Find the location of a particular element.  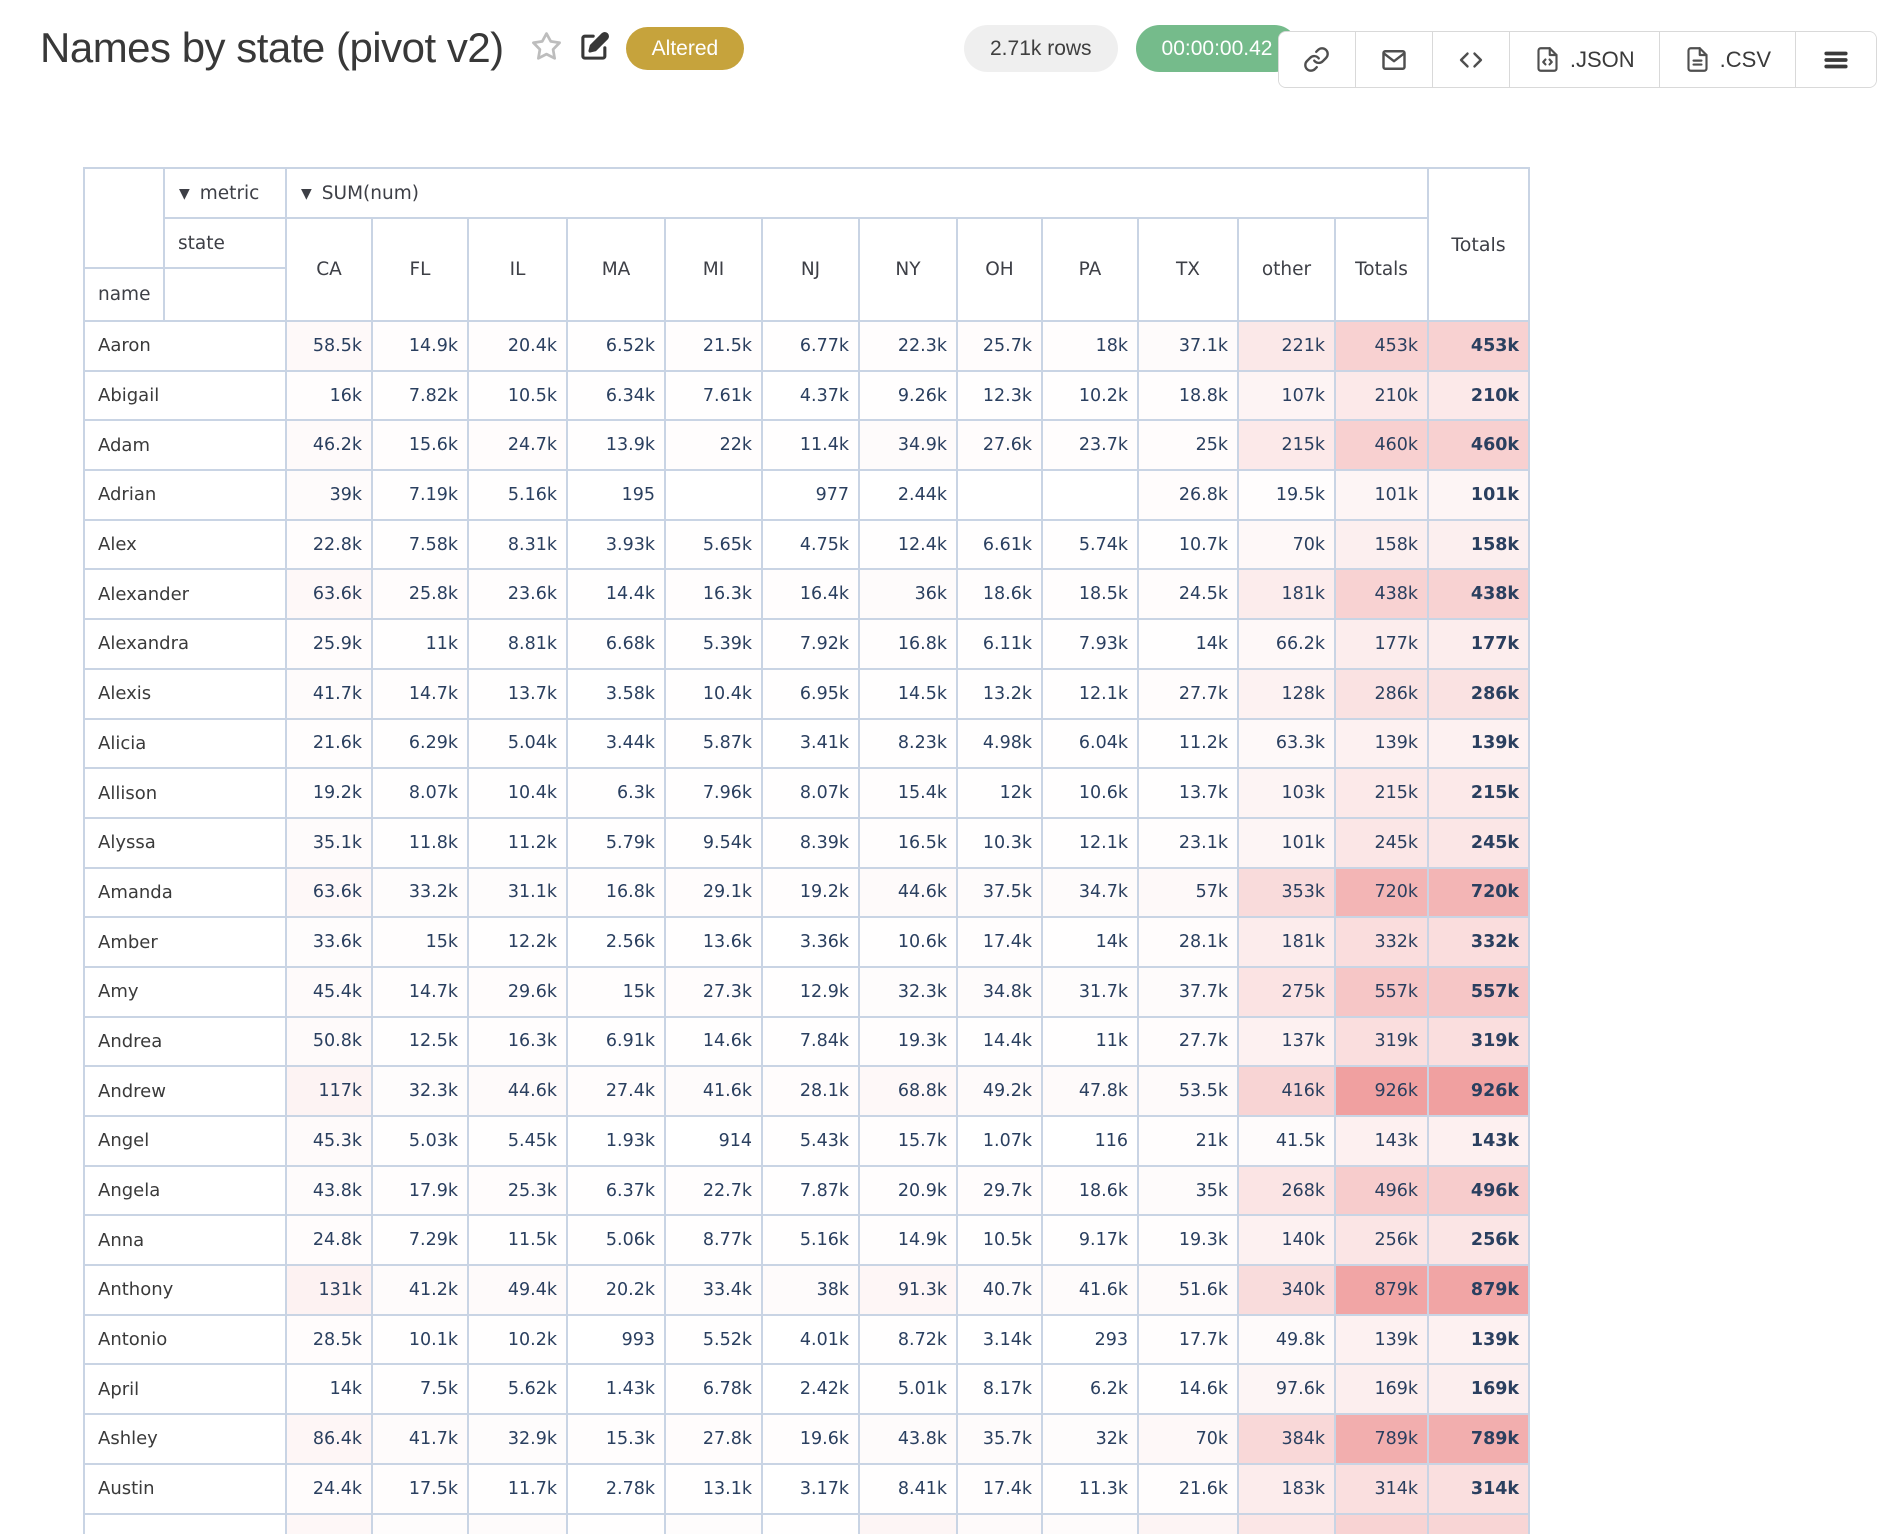

pivot-cell: 6.52k is located at coordinates (616, 346).